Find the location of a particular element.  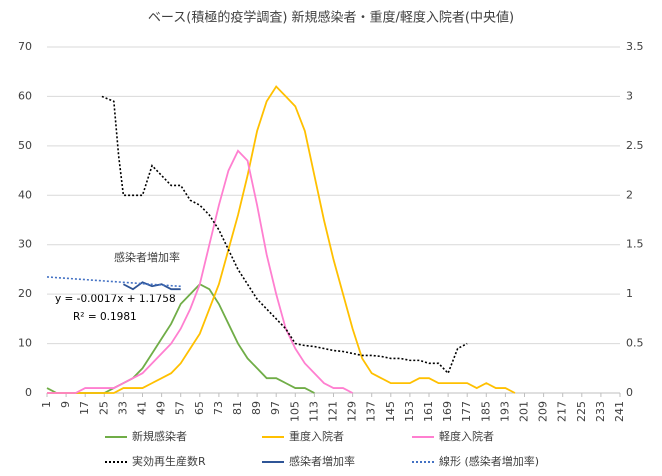

annotation: R² = 0.1981 is located at coordinates (105, 317).